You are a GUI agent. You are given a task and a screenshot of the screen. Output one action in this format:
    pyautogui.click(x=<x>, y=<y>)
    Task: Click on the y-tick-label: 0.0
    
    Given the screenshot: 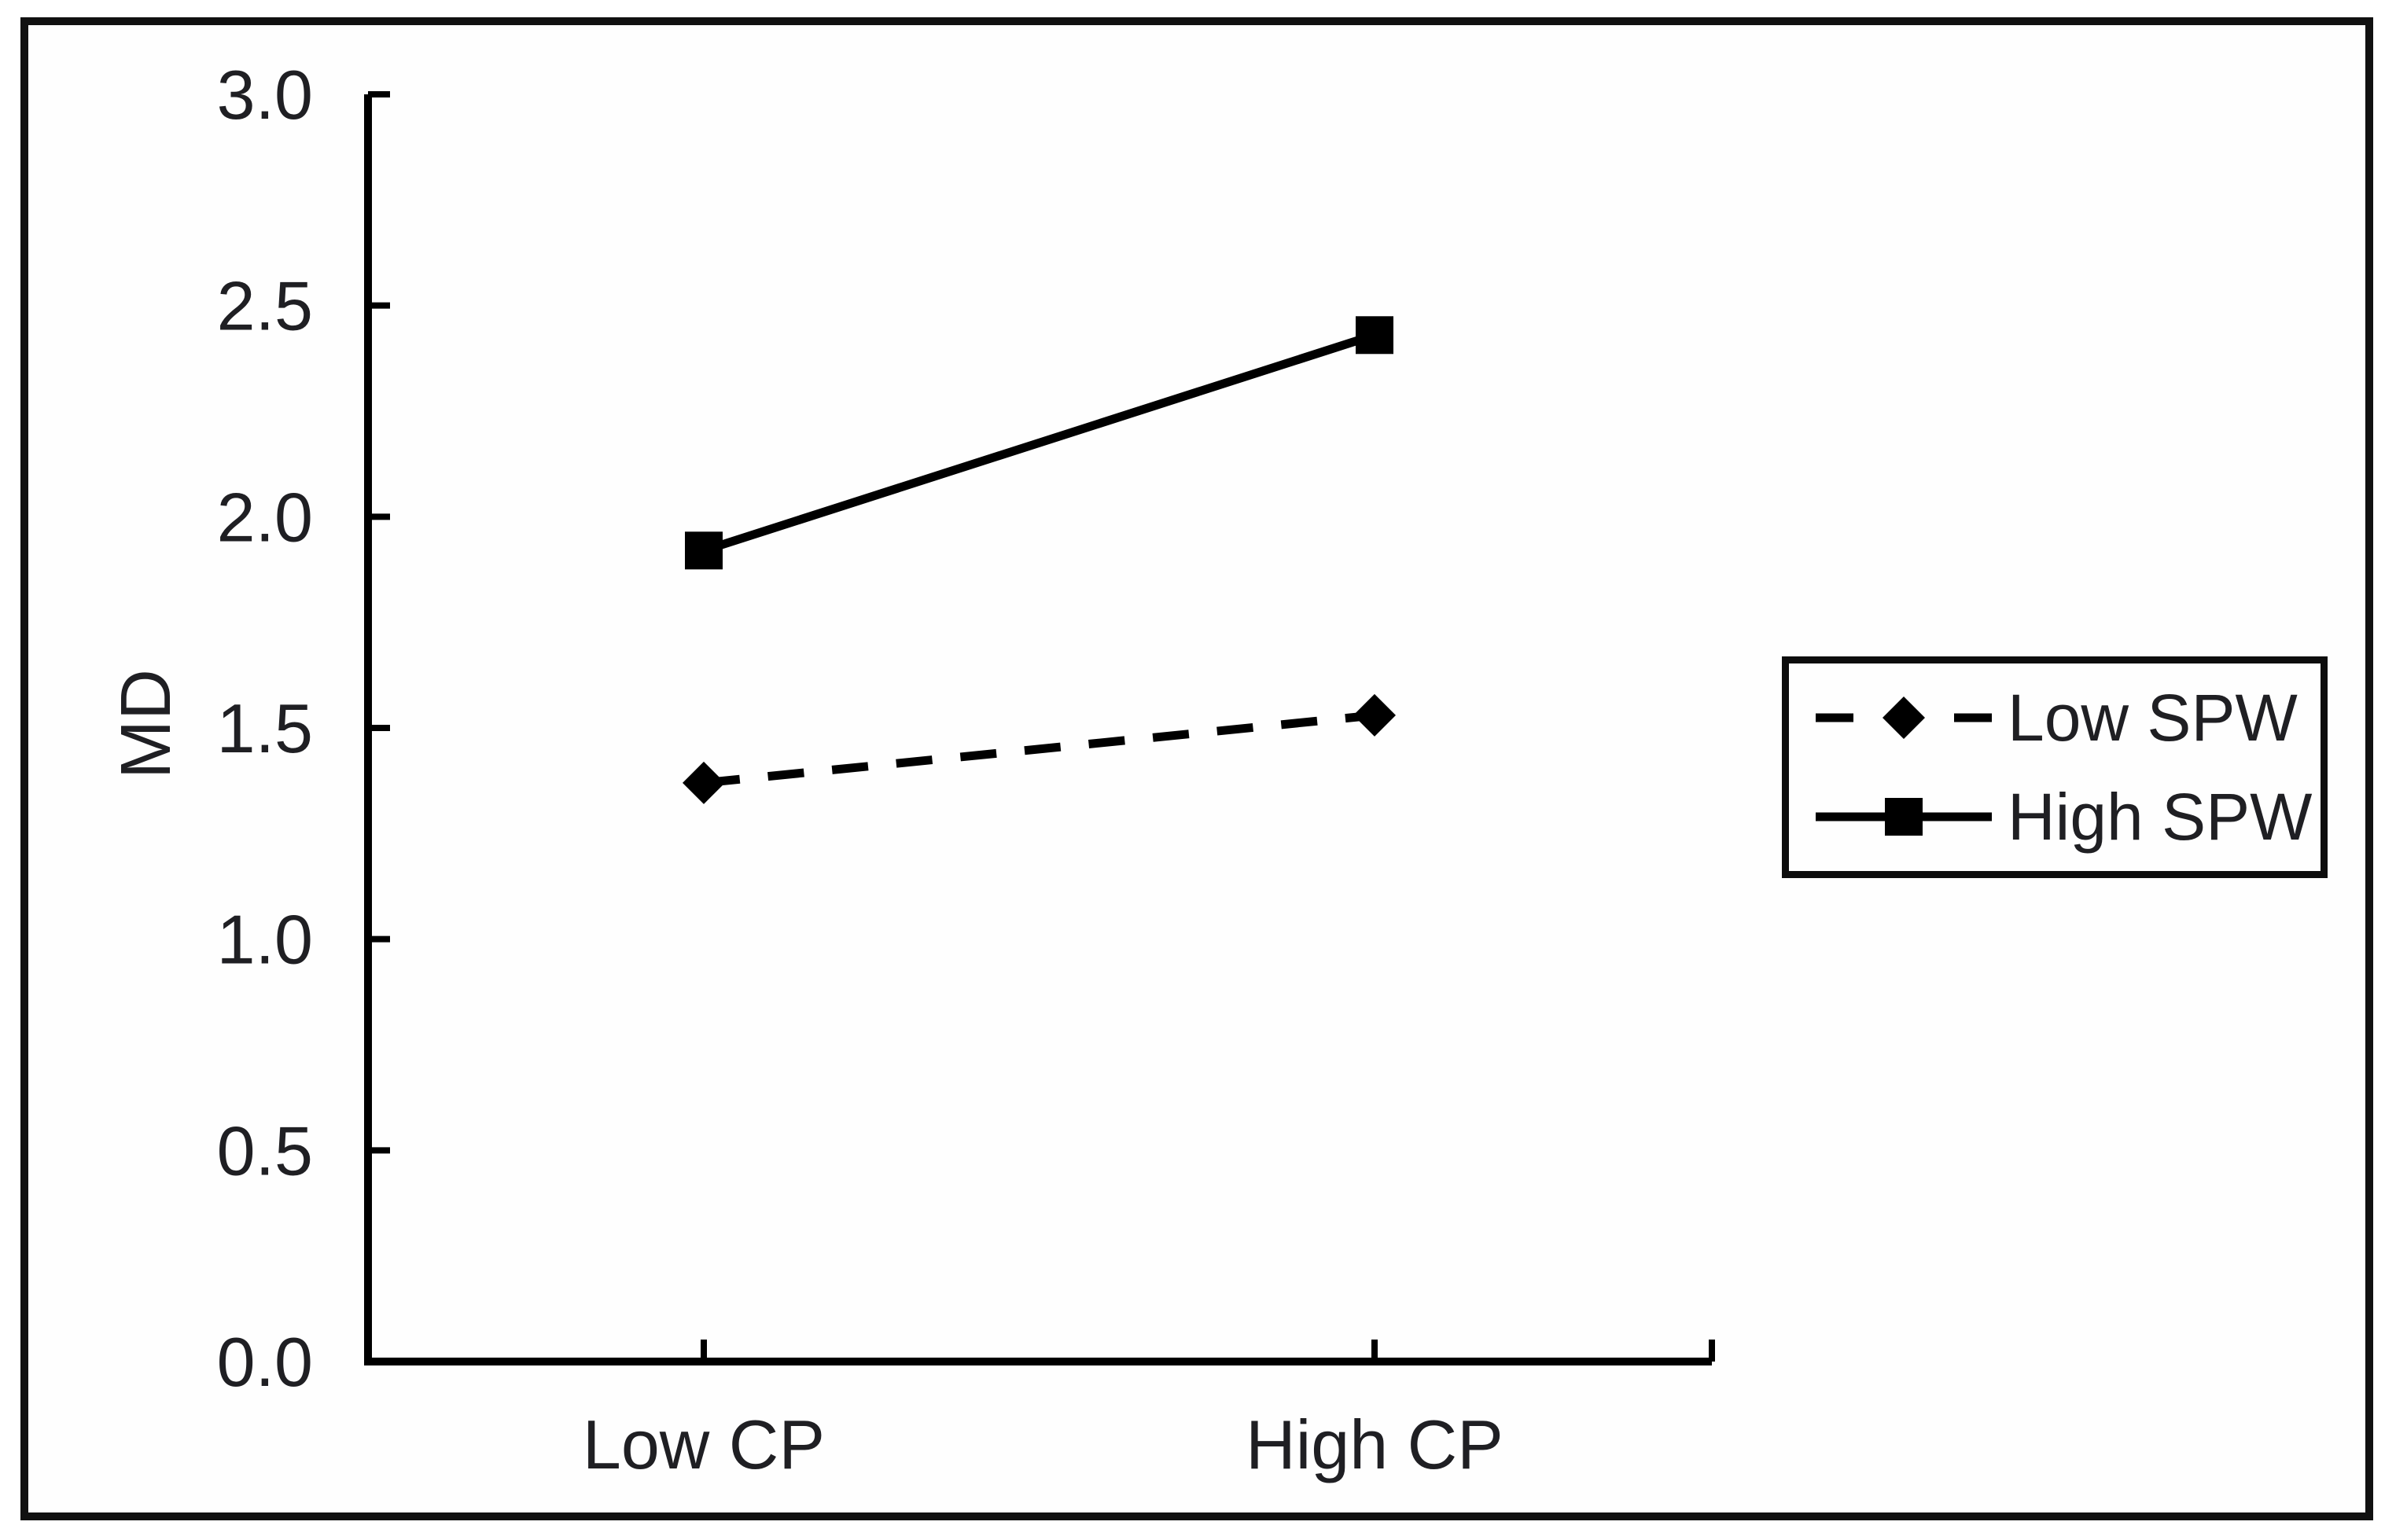 What is the action you would take?
    pyautogui.click(x=265, y=1362)
    